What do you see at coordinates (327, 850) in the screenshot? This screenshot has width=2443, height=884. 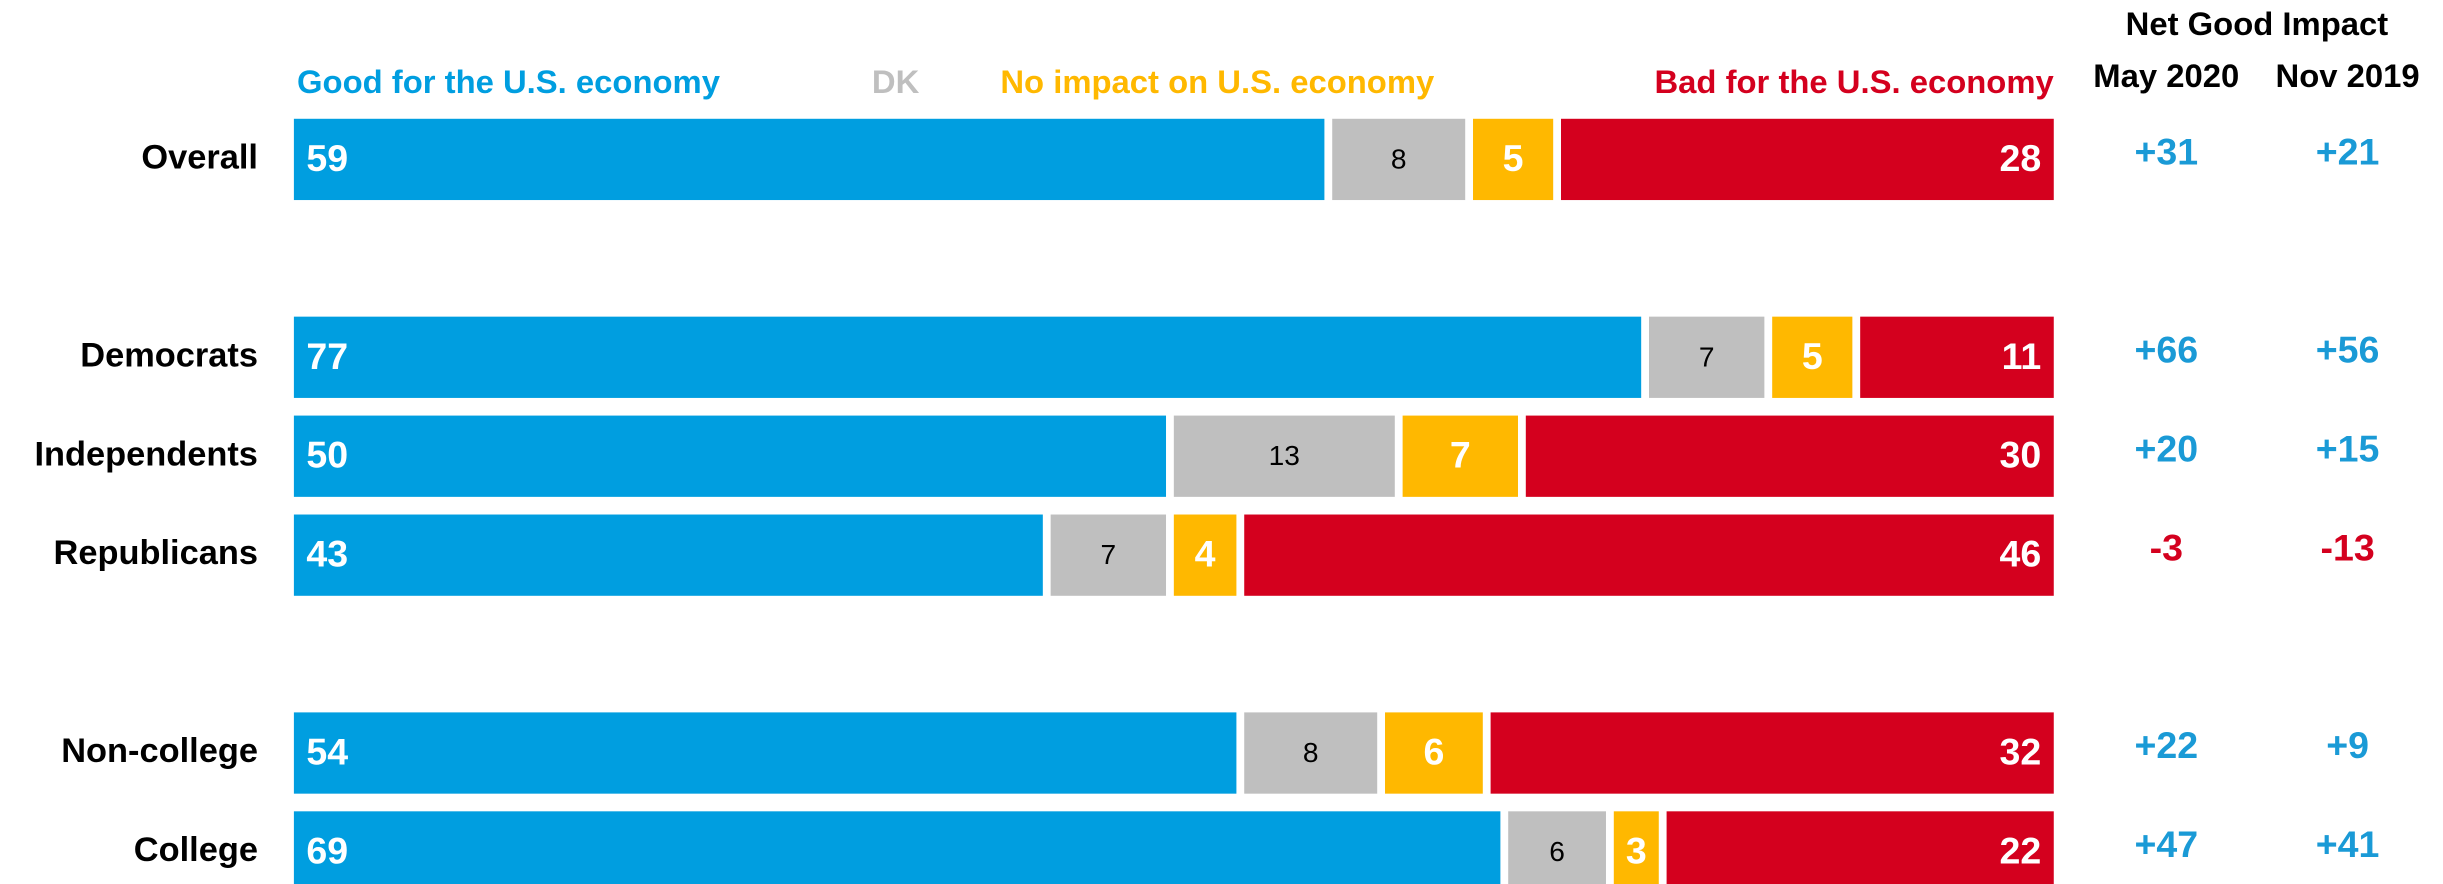 I see `value-label: 69` at bounding box center [327, 850].